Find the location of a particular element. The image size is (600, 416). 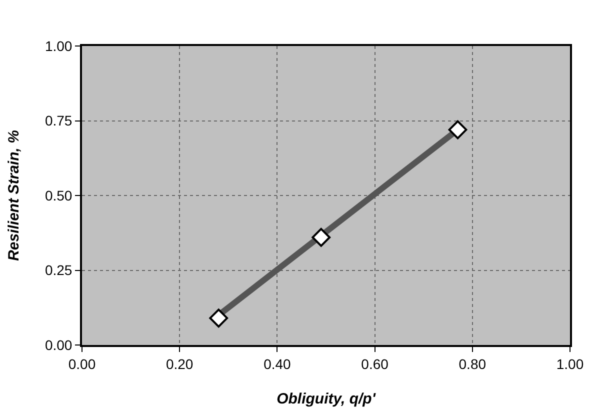

y-axis-title: Resilient Strain, % is located at coordinates (14, 195).